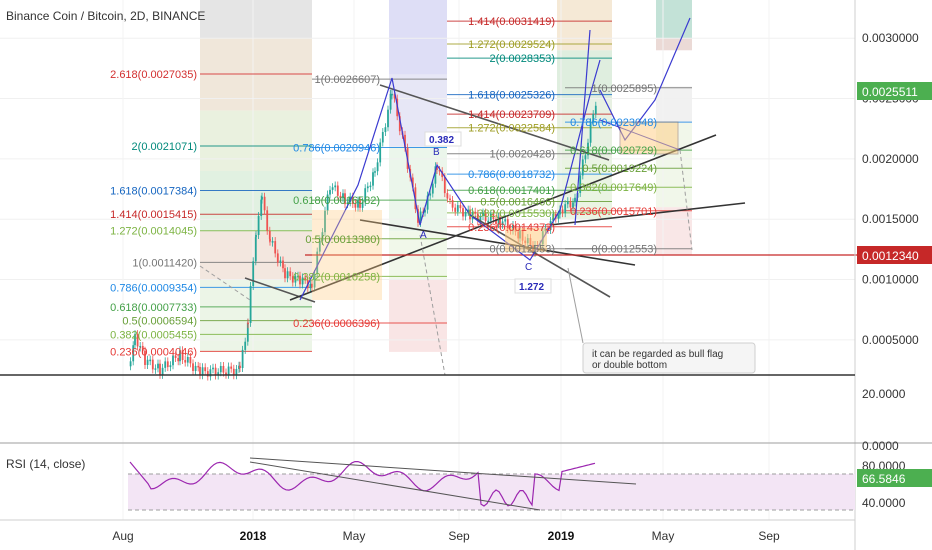  What do you see at coordinates (342, 240) in the screenshot?
I see `fib-mid-label: 0.5(0.0013380)` at bounding box center [342, 240].